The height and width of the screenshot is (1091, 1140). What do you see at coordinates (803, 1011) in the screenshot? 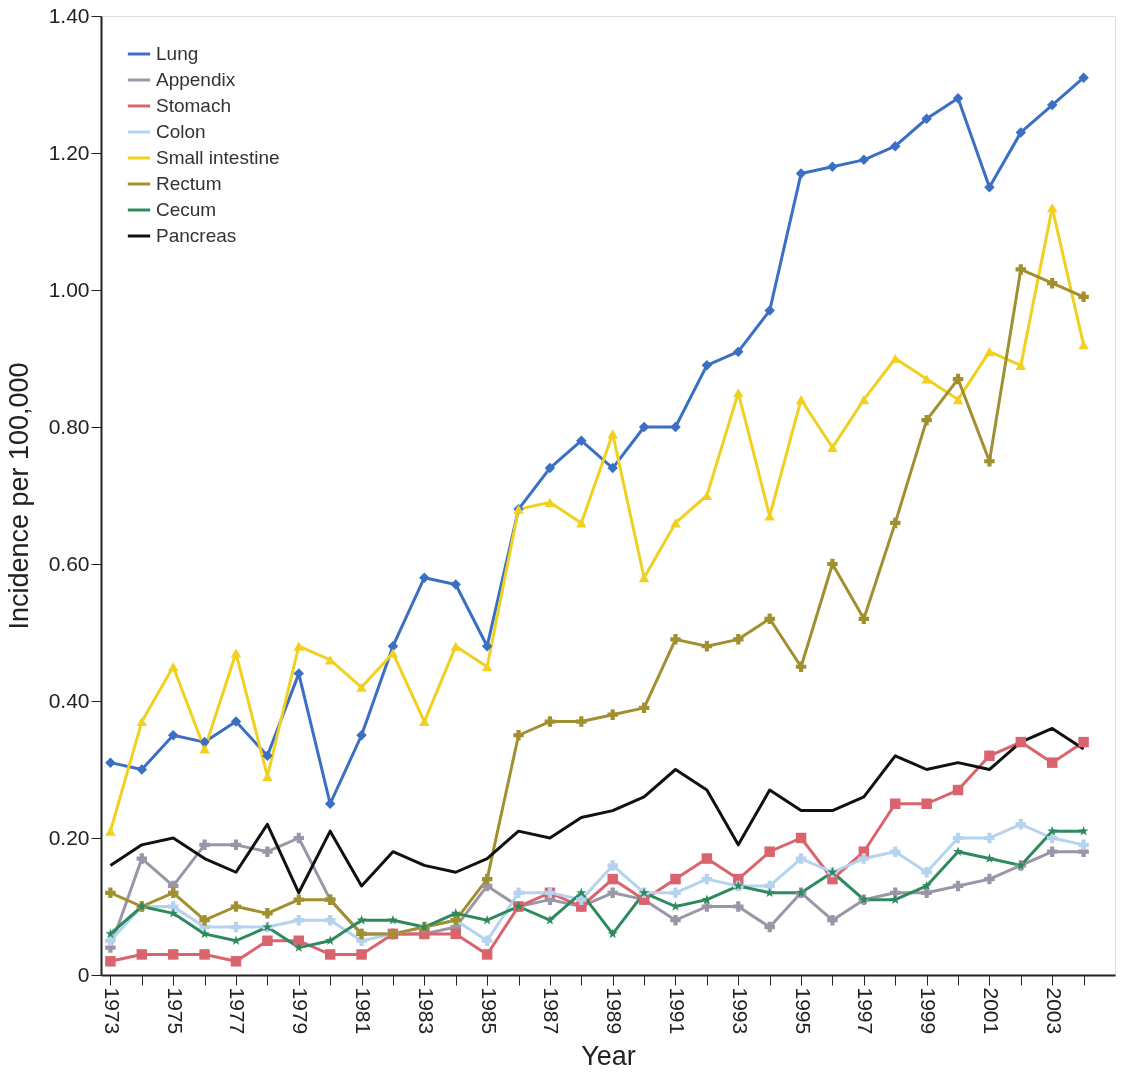
I see `x-tick-label: 1995` at bounding box center [803, 1011].